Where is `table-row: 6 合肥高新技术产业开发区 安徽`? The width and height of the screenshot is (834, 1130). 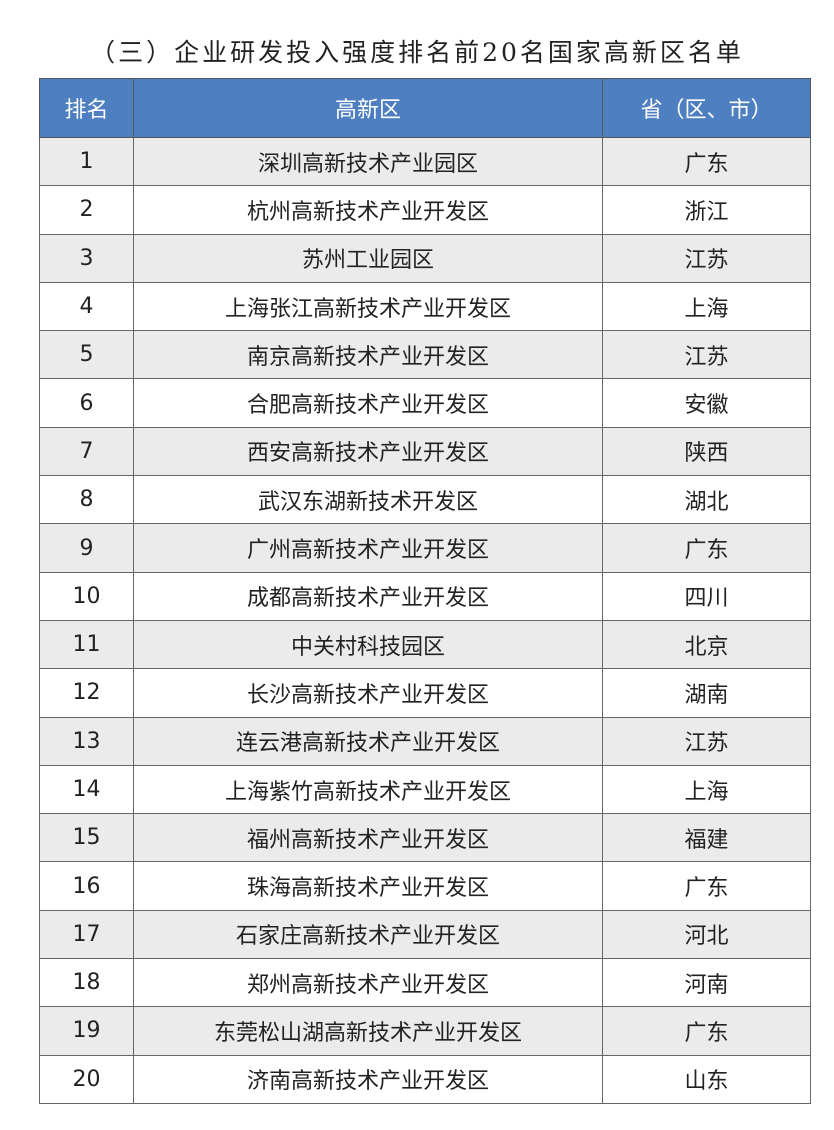 table-row: 6 合肥高新技术产业开发区 安徽 is located at coordinates (425, 403).